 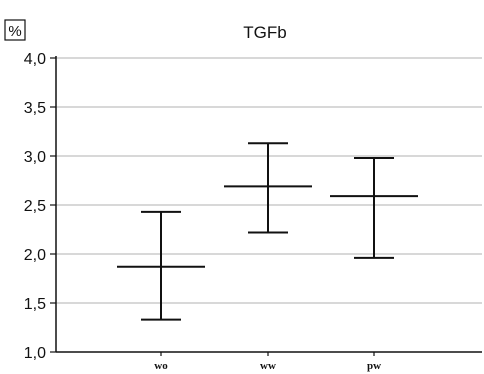 I want to click on y-tick-label: 3,5, so click(x=35, y=108).